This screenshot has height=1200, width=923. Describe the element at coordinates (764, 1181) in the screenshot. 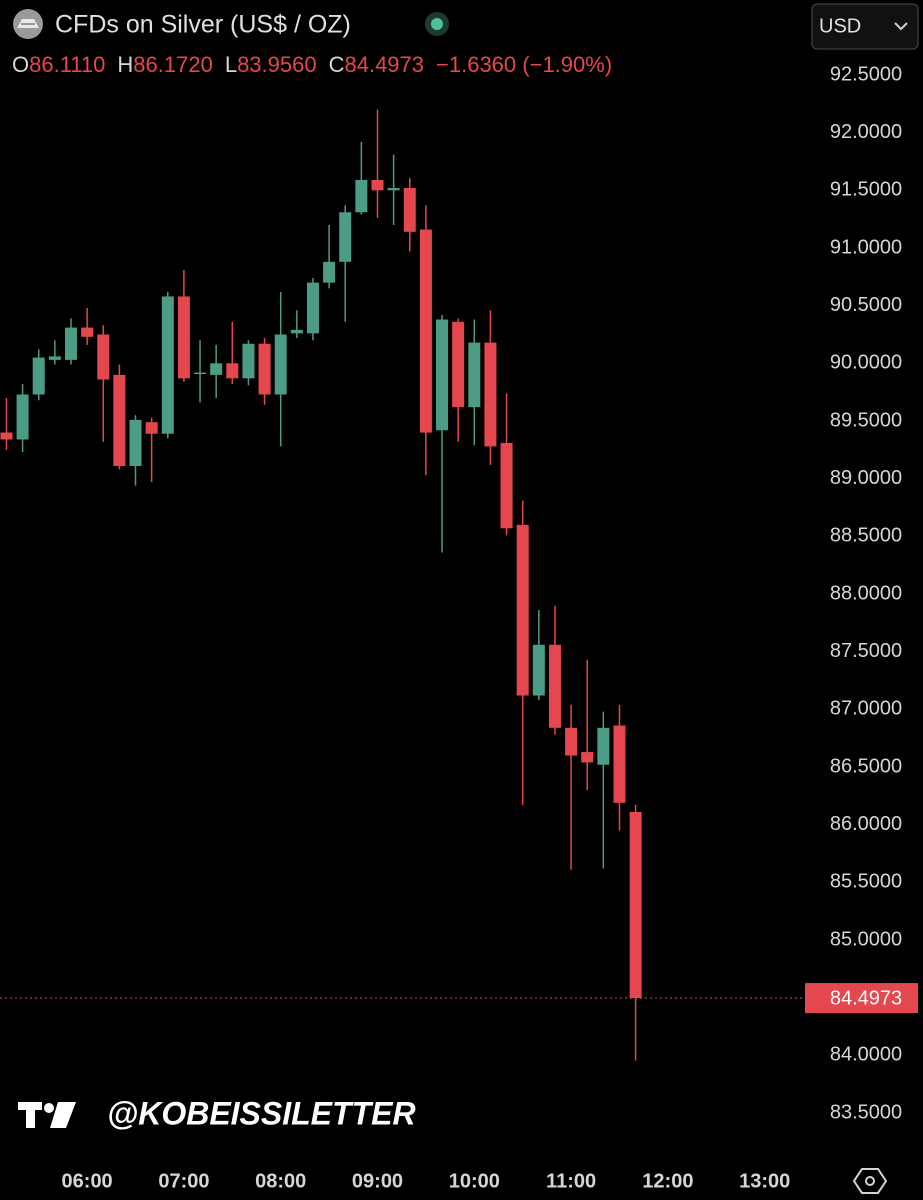

I see `x-tick-label: 13:00` at that location.